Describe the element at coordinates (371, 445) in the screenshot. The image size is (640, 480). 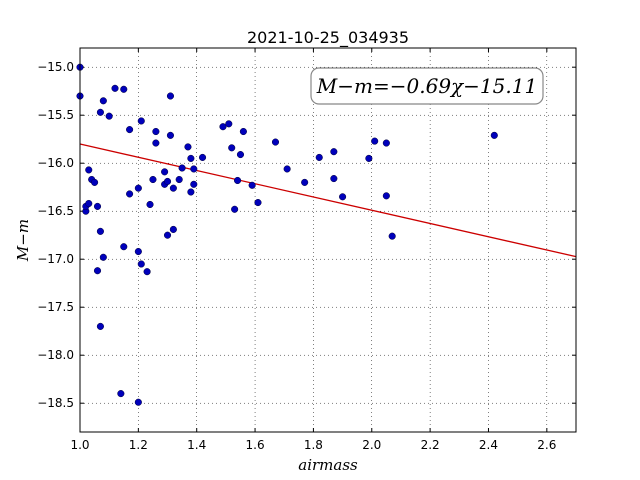
I see `x-tick-label: 2.0` at that location.